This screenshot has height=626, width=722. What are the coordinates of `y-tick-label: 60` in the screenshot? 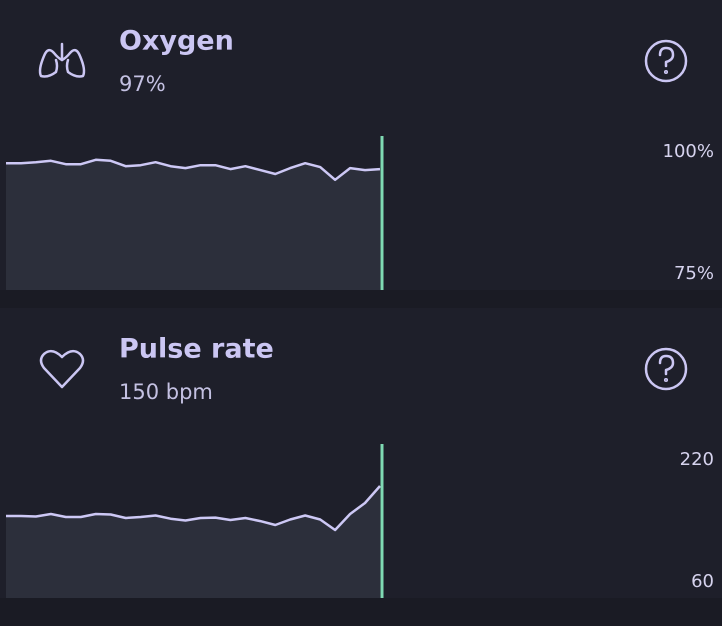 It's located at (702, 581).